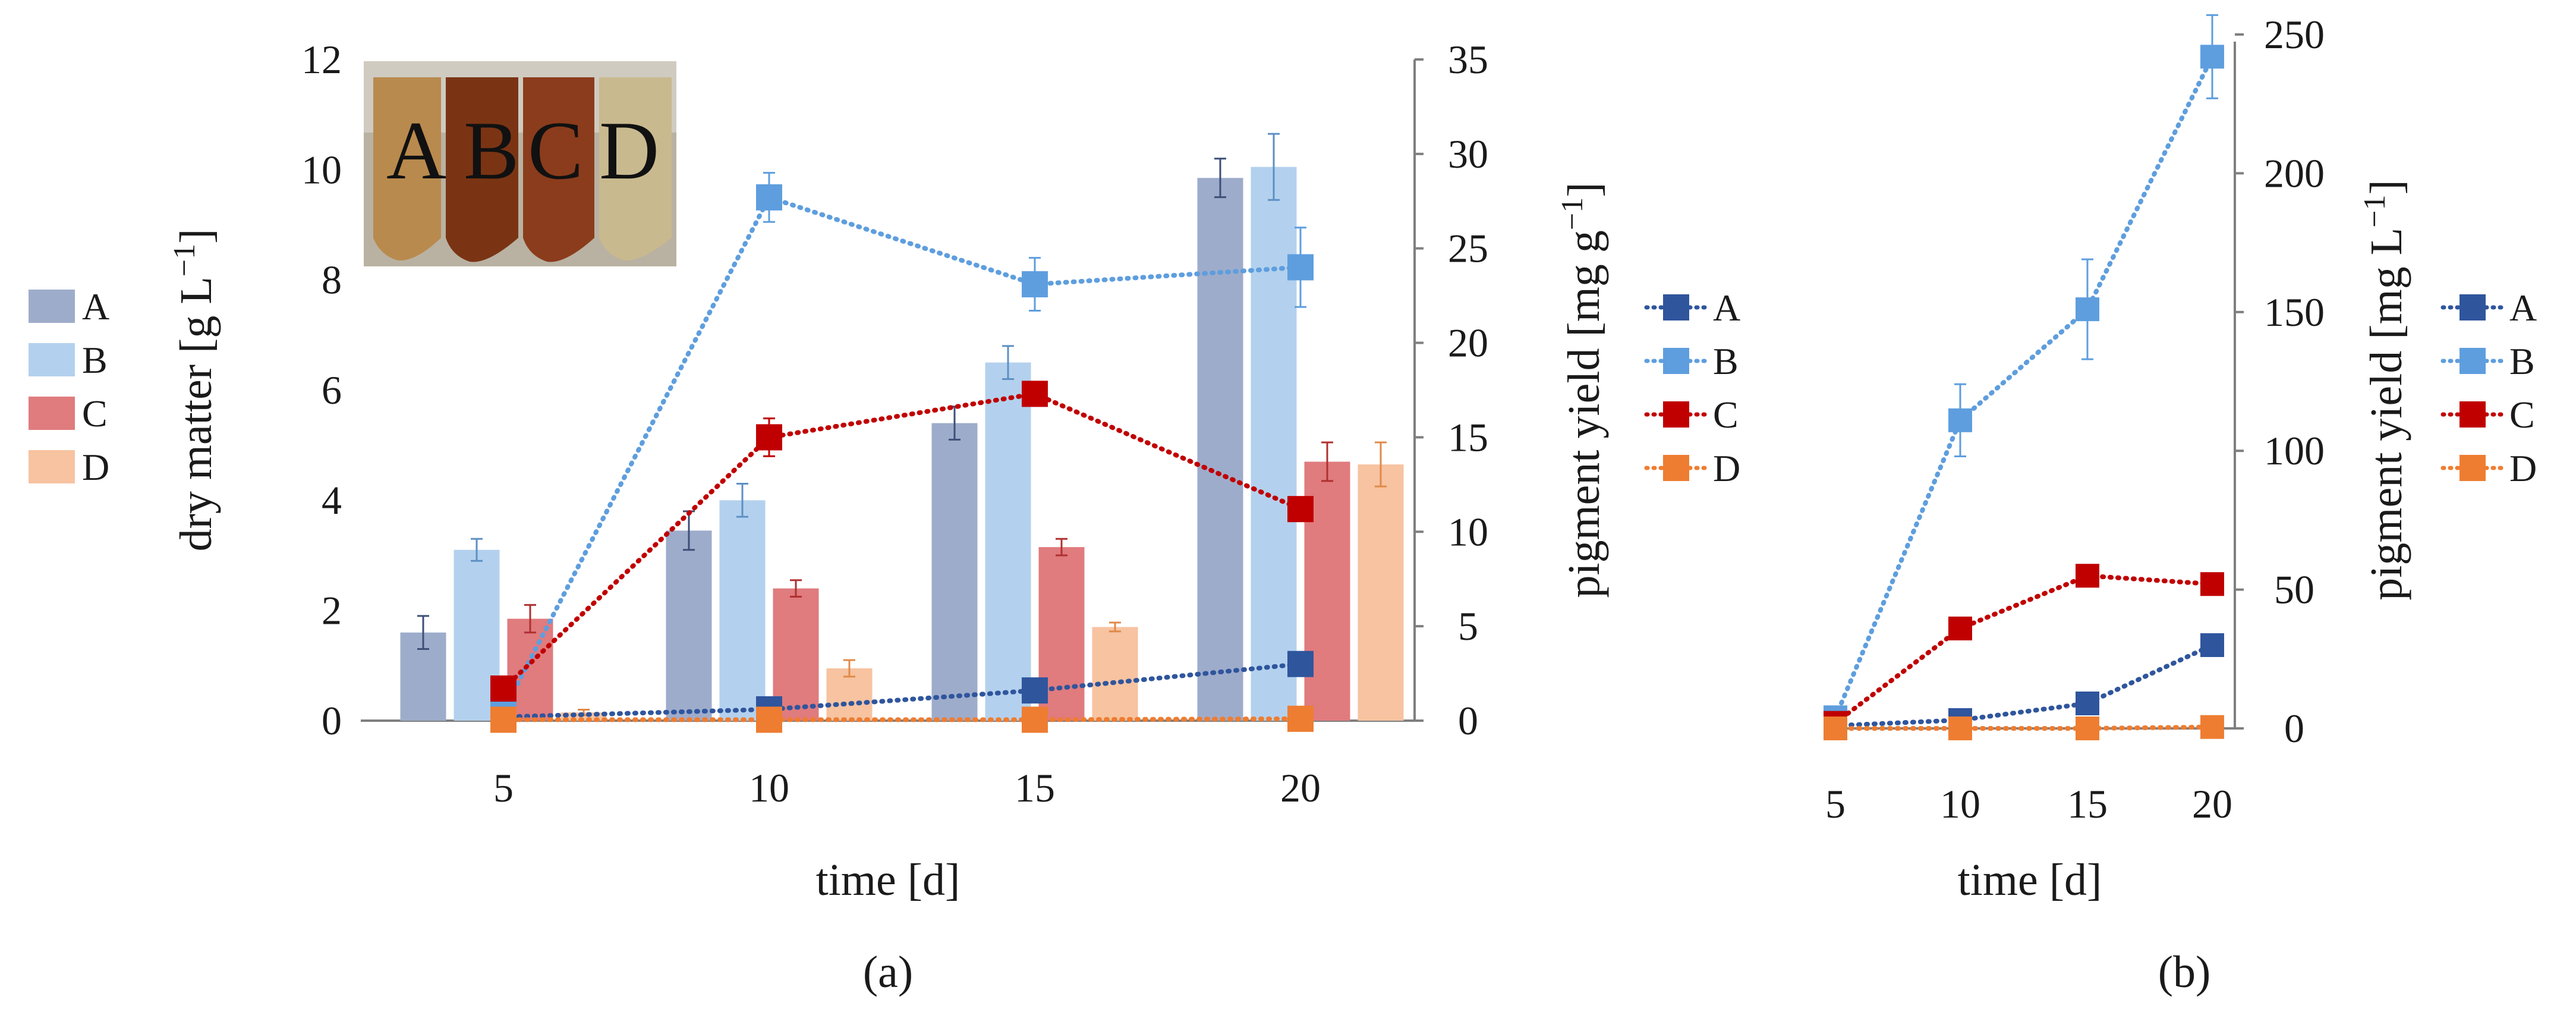 The width and height of the screenshot is (2576, 1015). What do you see at coordinates (2294, 450) in the screenshot?
I see `b-right-tick-label: 100` at bounding box center [2294, 450].